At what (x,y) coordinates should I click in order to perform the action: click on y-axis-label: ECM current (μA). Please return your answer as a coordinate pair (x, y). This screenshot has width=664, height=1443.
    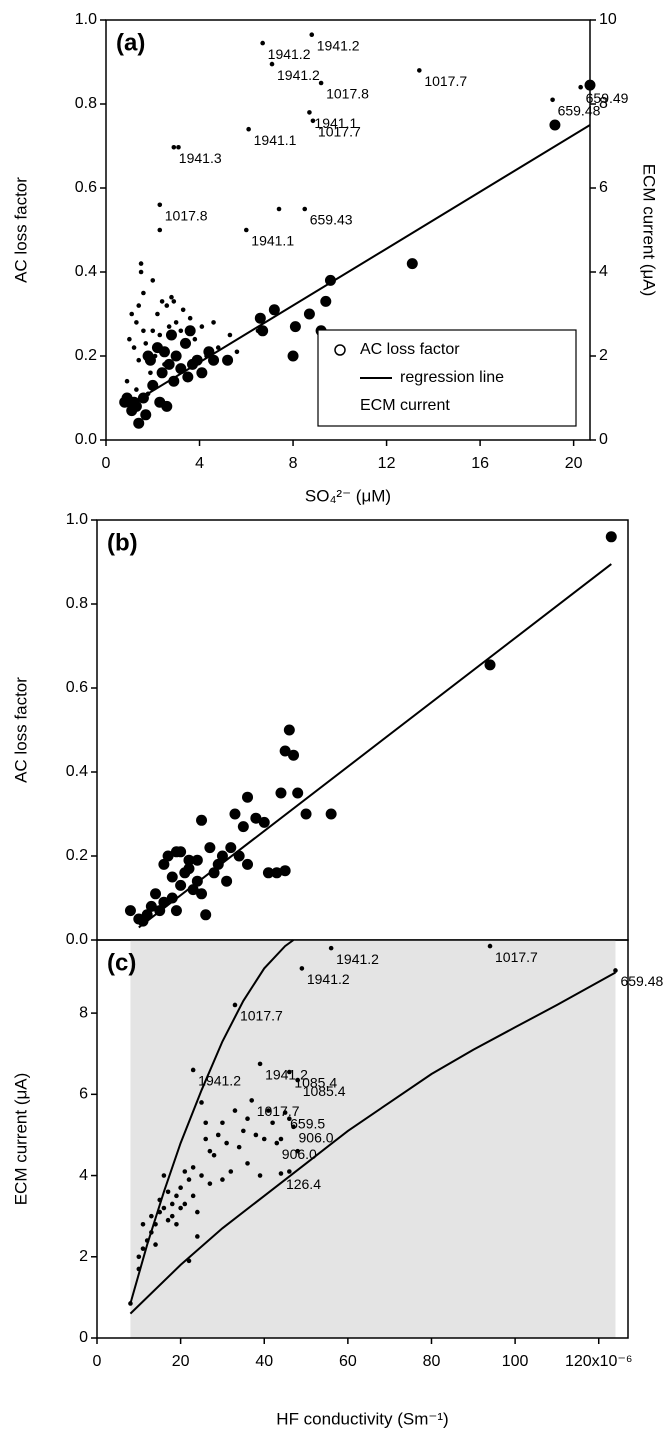
    Looking at the image, I should click on (20, 1139).